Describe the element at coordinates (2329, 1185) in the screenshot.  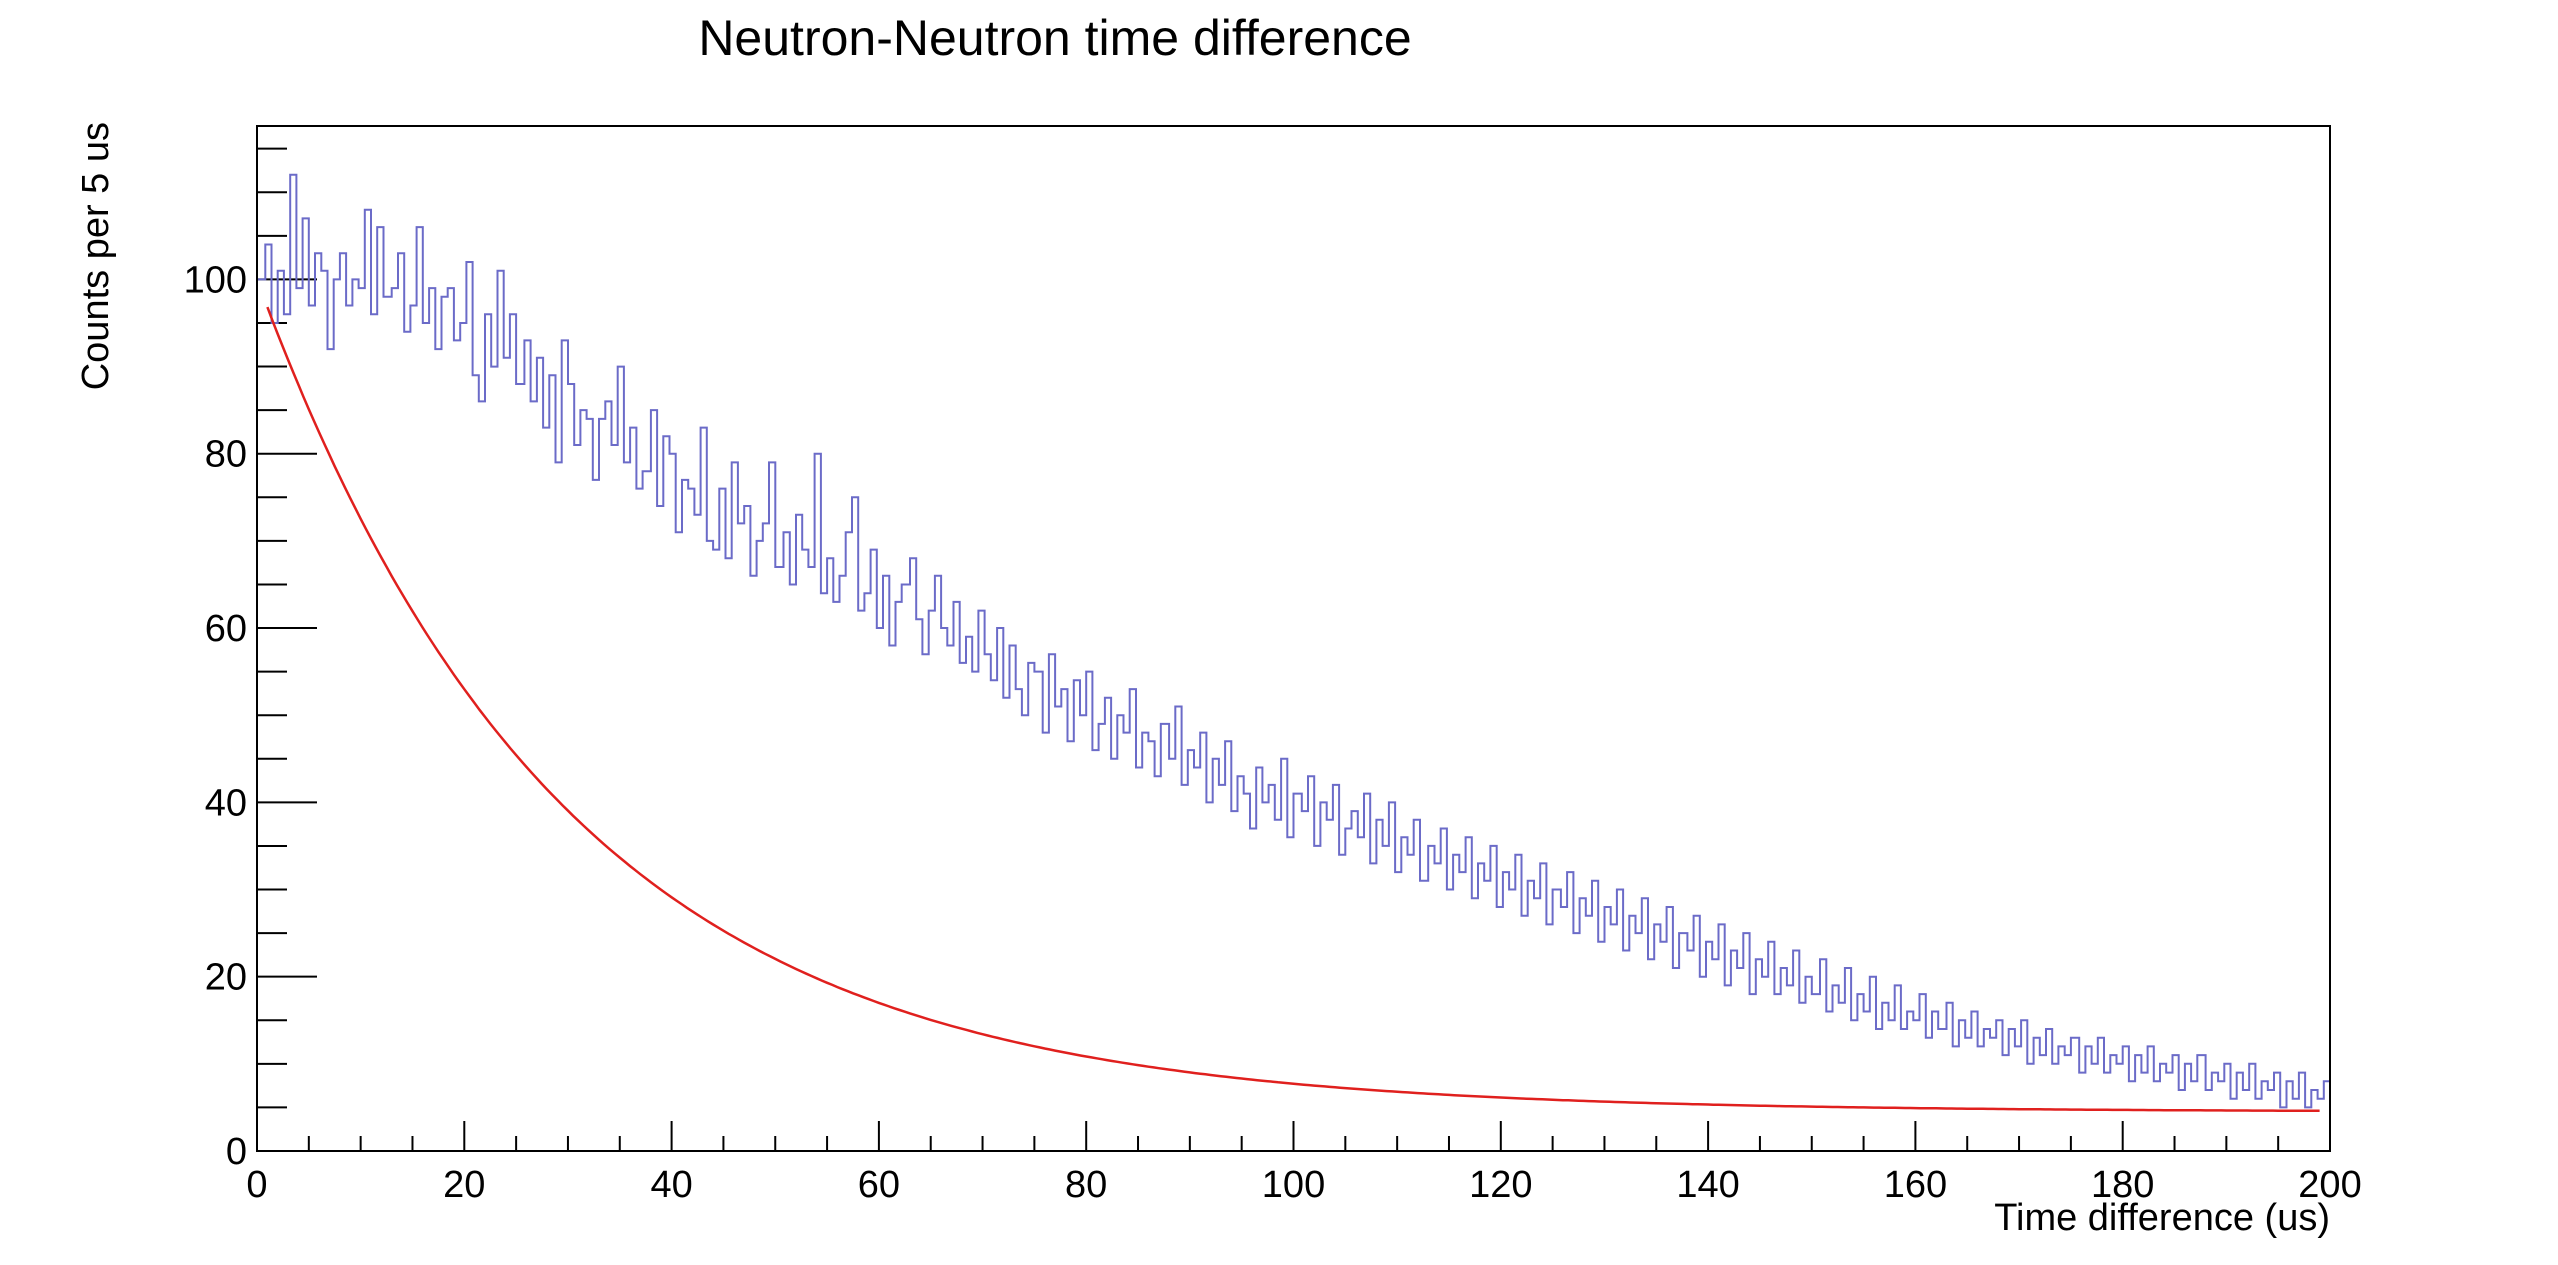
I see `x-tick-label: 200` at that location.